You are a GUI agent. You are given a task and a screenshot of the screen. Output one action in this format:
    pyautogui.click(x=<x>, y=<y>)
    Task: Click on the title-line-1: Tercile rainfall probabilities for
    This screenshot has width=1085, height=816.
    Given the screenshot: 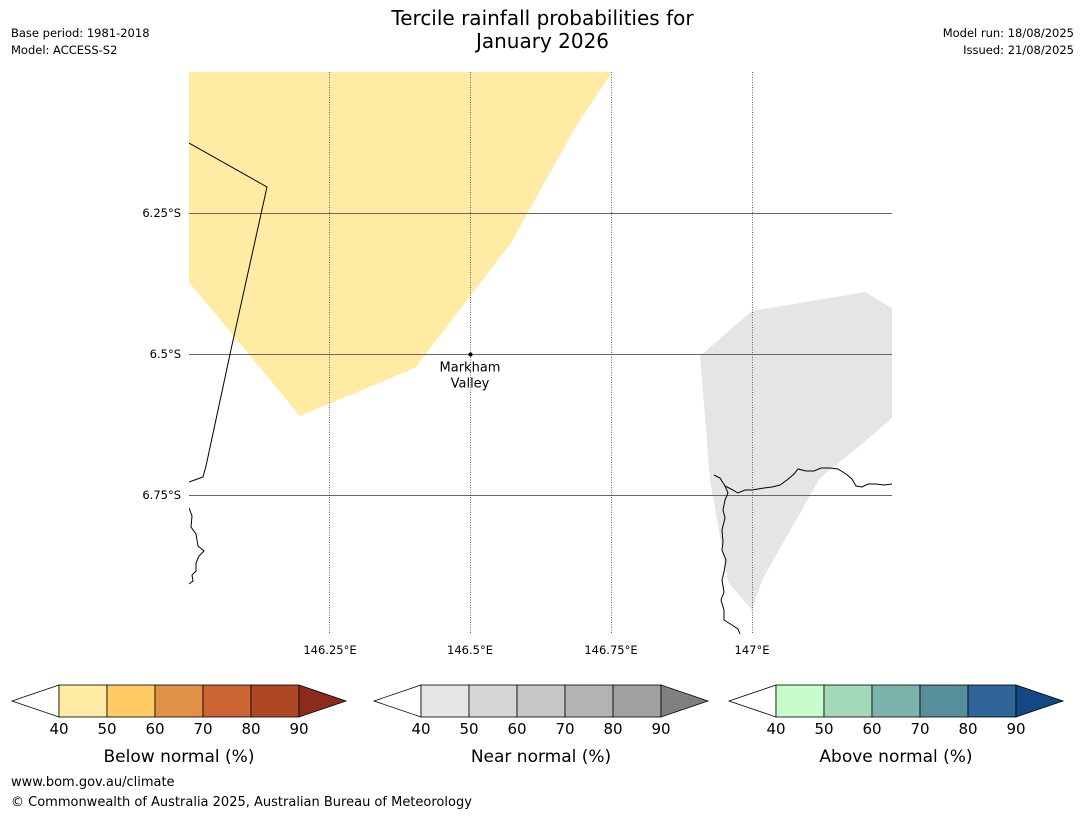 What is the action you would take?
    pyautogui.click(x=542, y=18)
    